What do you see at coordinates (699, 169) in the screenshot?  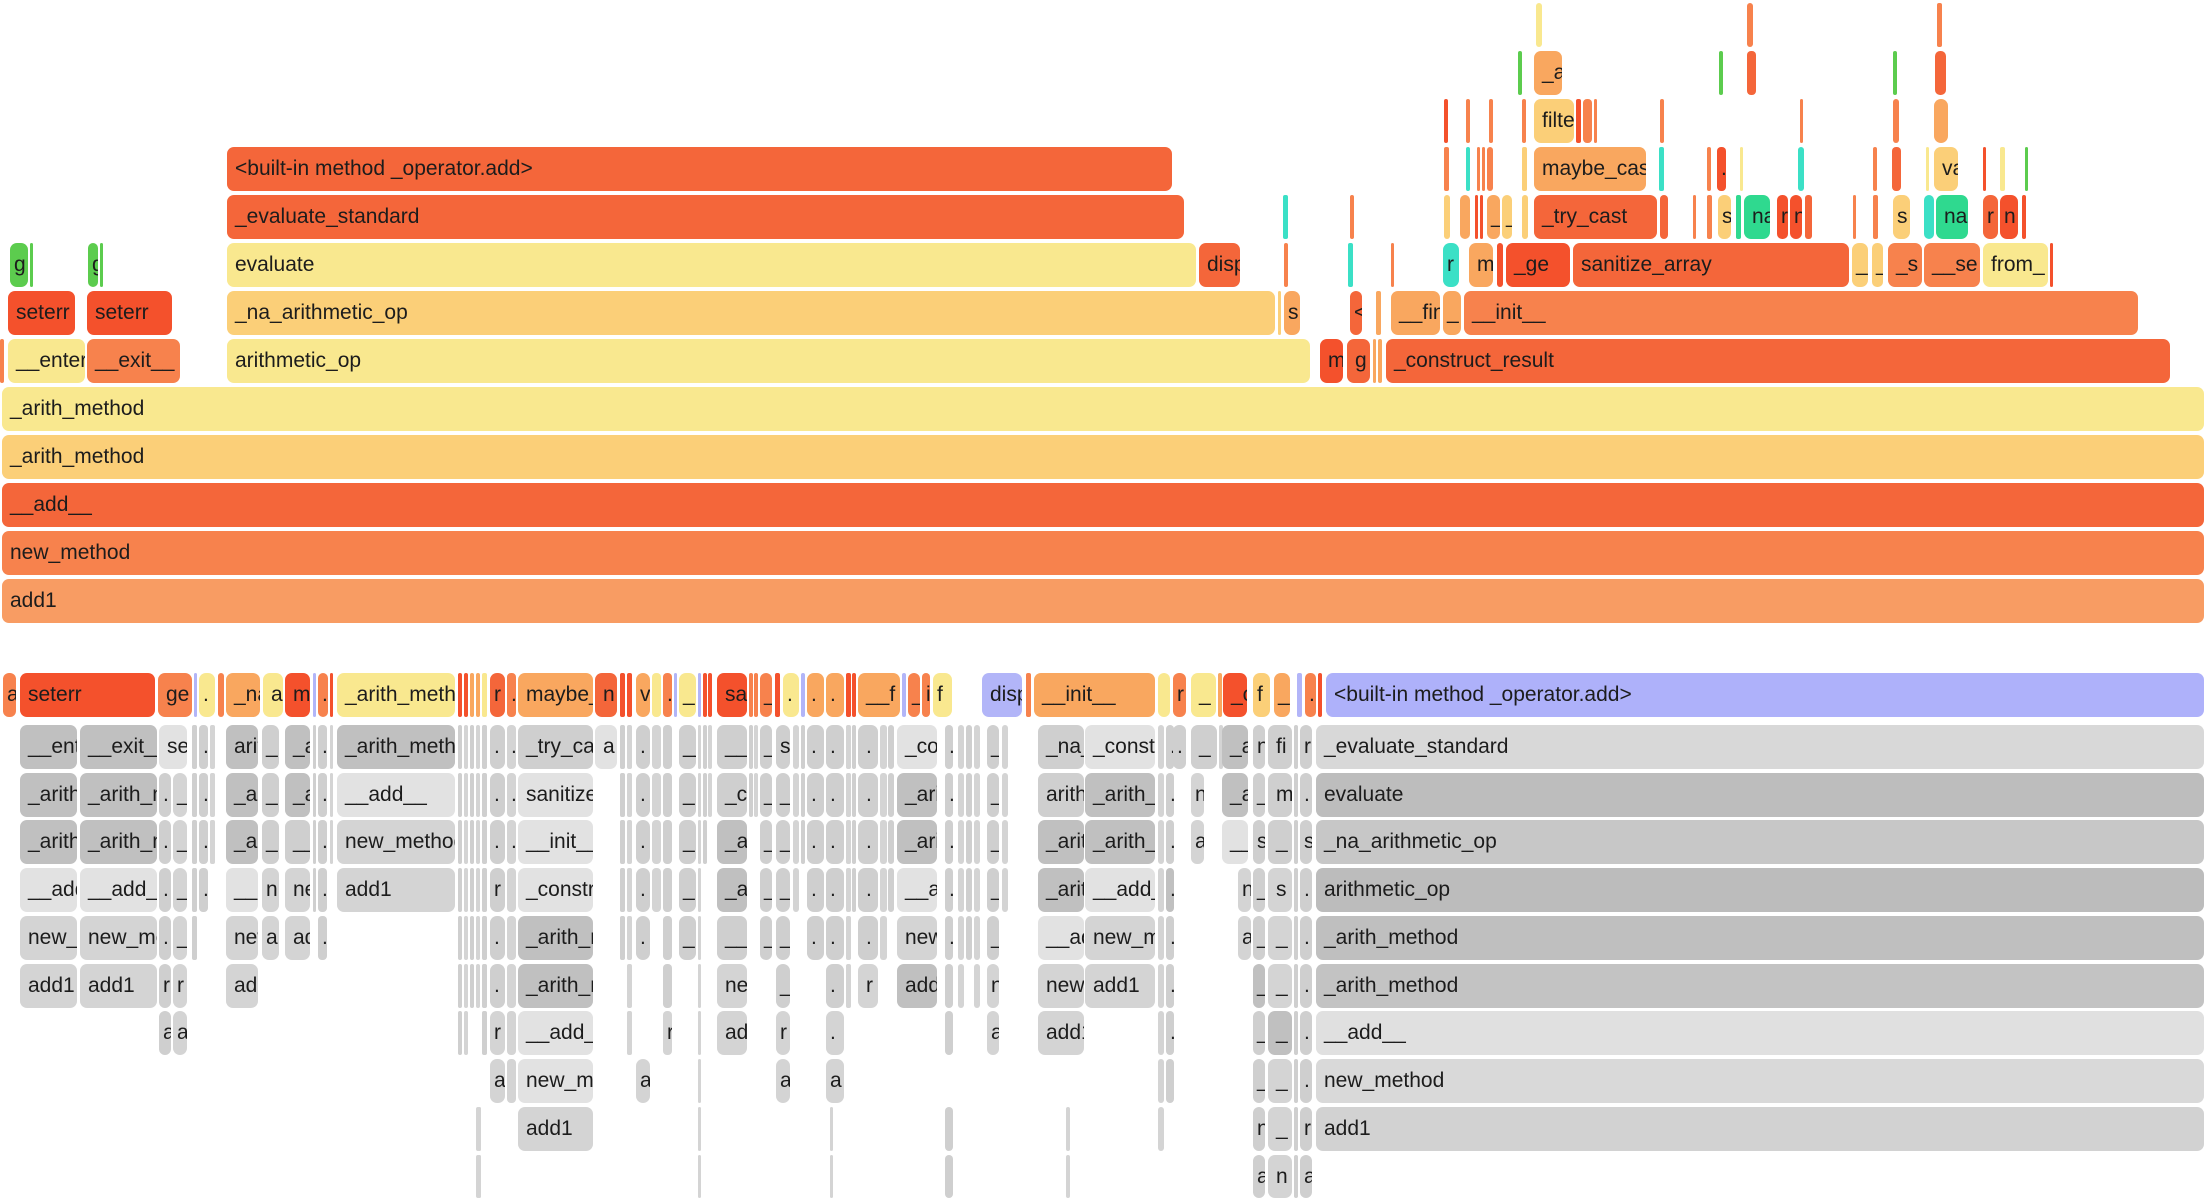 I see `flame-frame-built-in-method-operator-add: <built-in method _operator.add>` at bounding box center [699, 169].